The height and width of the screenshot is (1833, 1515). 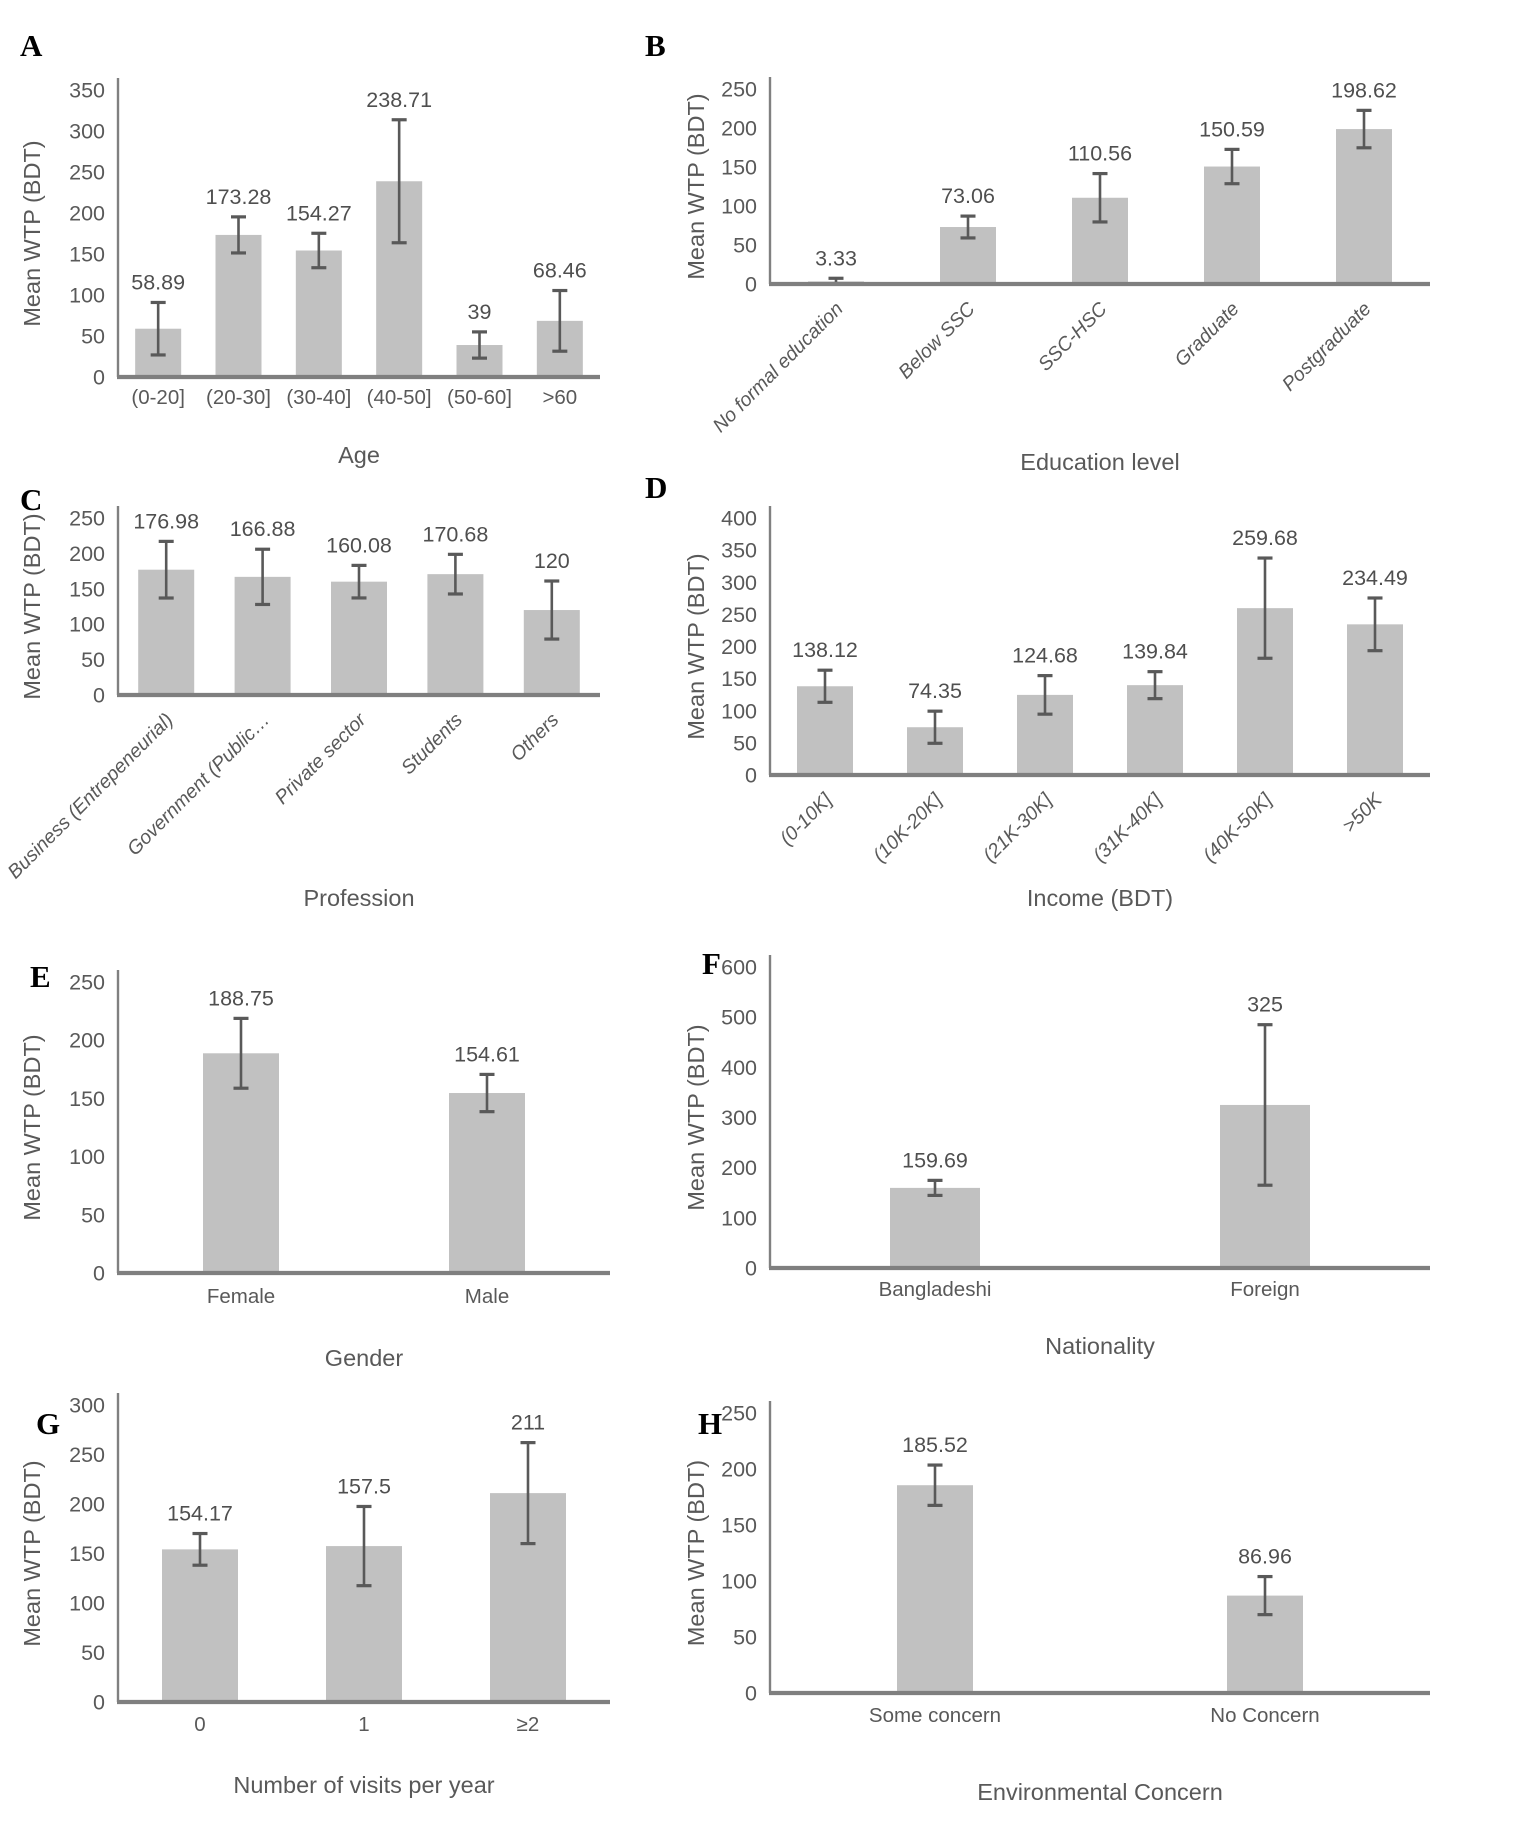 I want to click on panel-H-value-label-1: 86.96, so click(x=1265, y=1557).